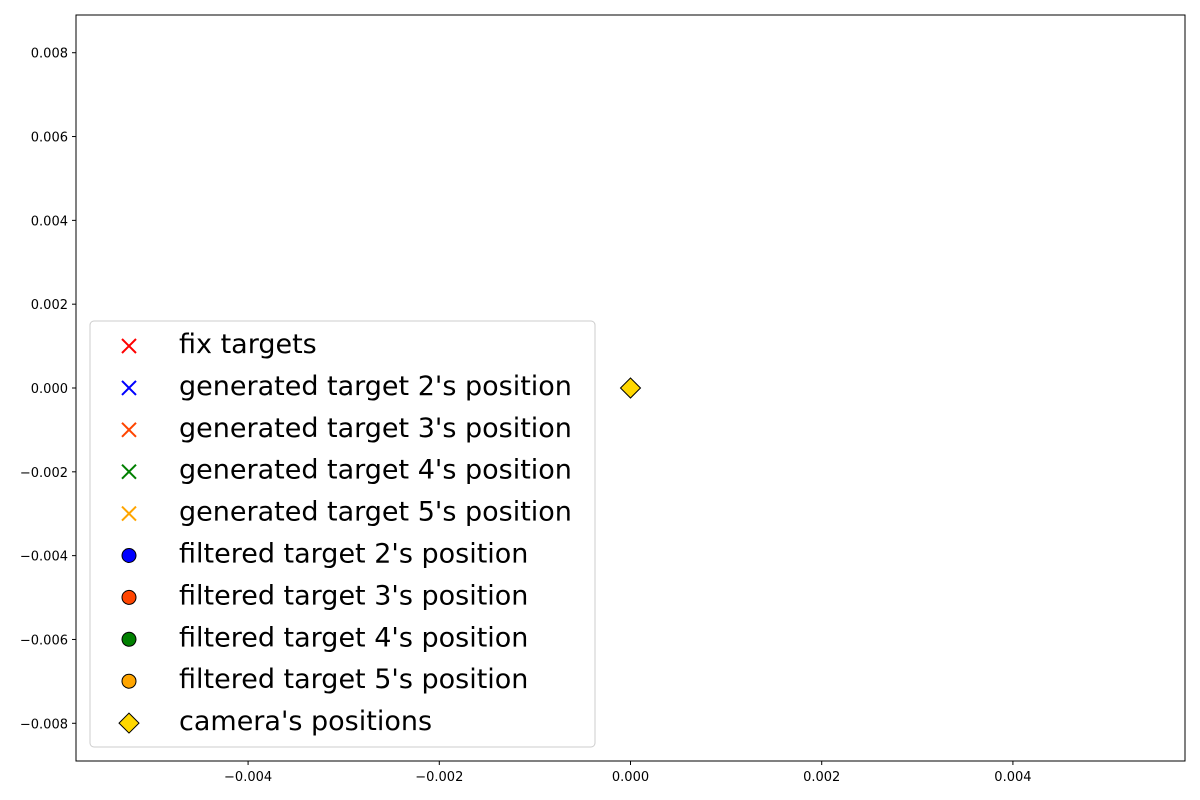  I want to click on y-tick-label: 0.000, so click(49, 389).